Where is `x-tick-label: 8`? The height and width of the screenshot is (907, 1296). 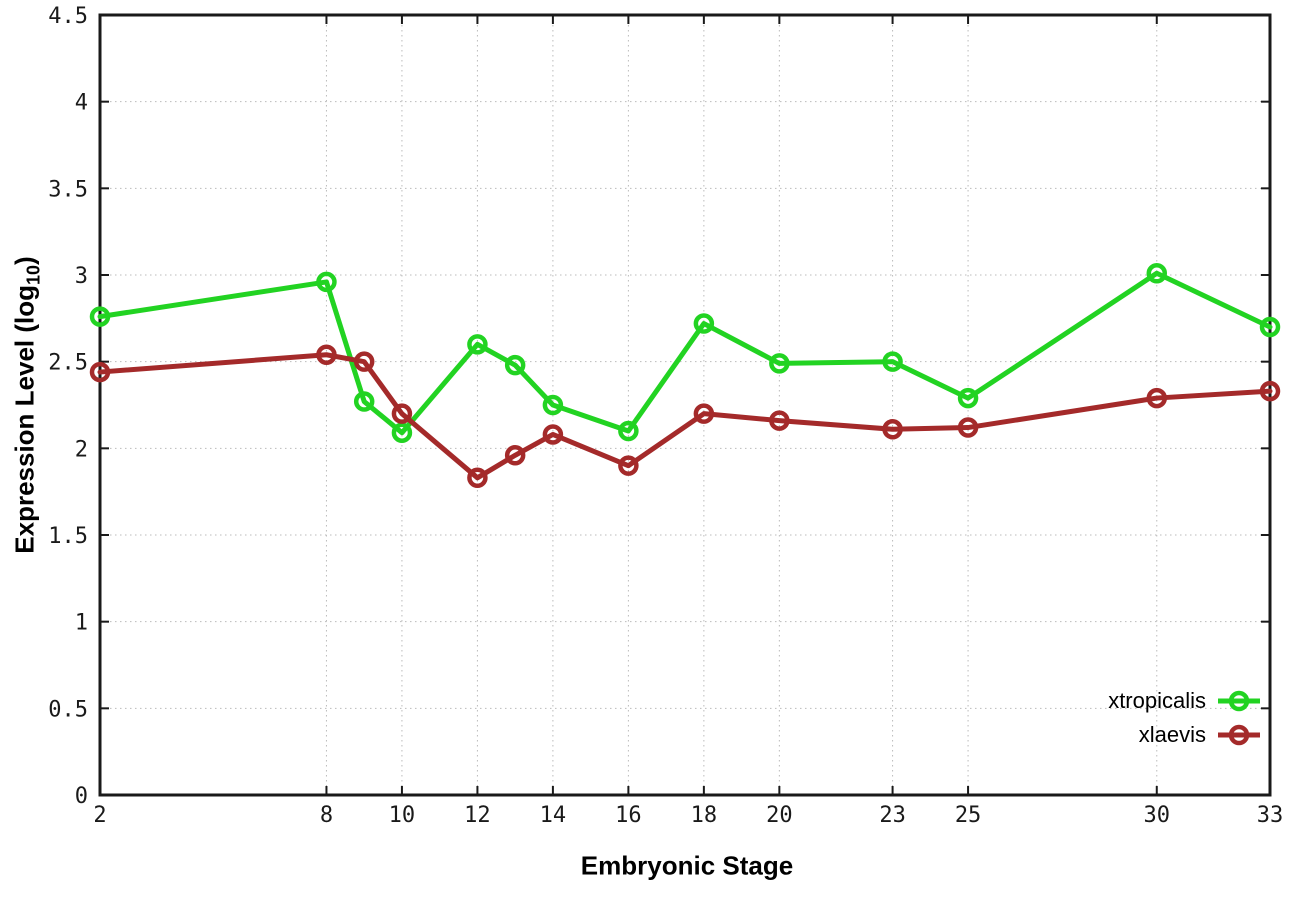
x-tick-label: 8 is located at coordinates (326, 815).